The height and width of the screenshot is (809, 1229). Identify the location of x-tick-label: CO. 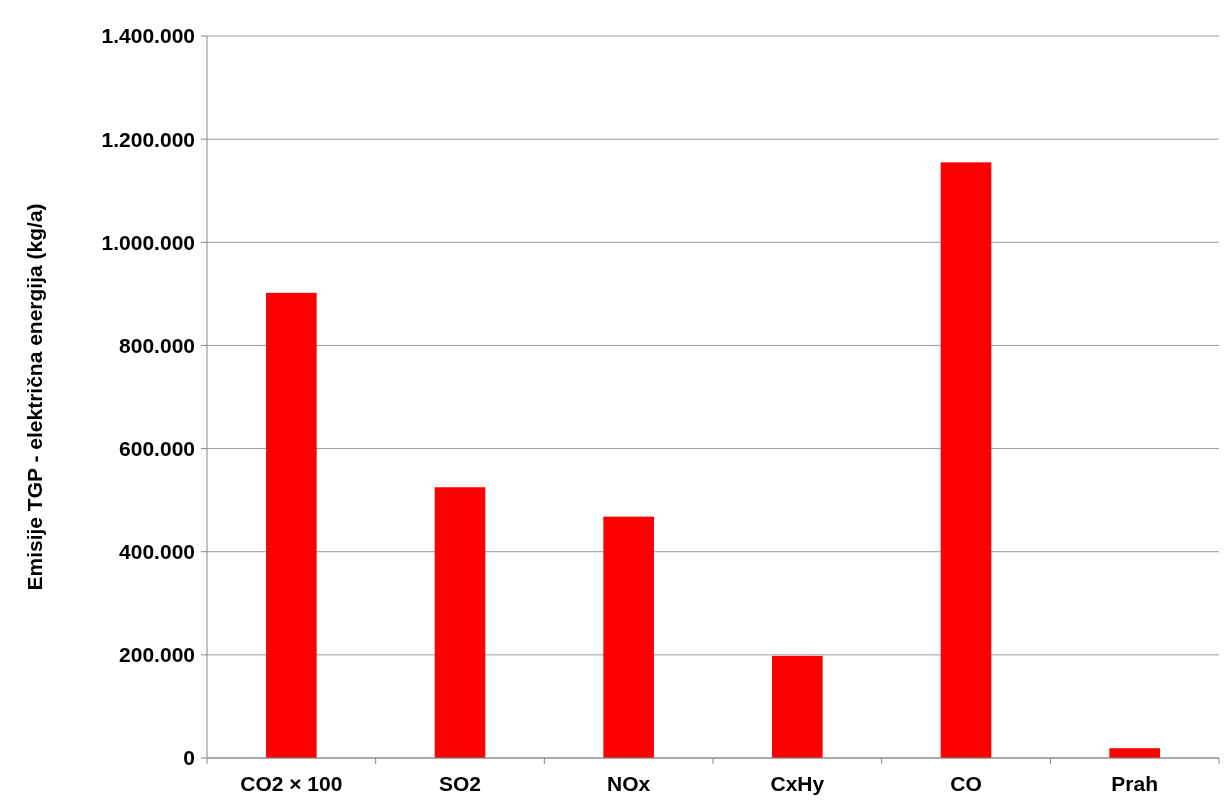
(966, 783).